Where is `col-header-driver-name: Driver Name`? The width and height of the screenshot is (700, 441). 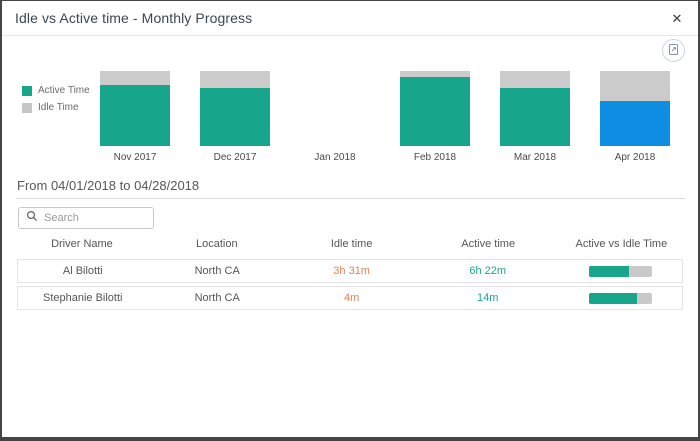 col-header-driver-name: Driver Name is located at coordinates (82, 244).